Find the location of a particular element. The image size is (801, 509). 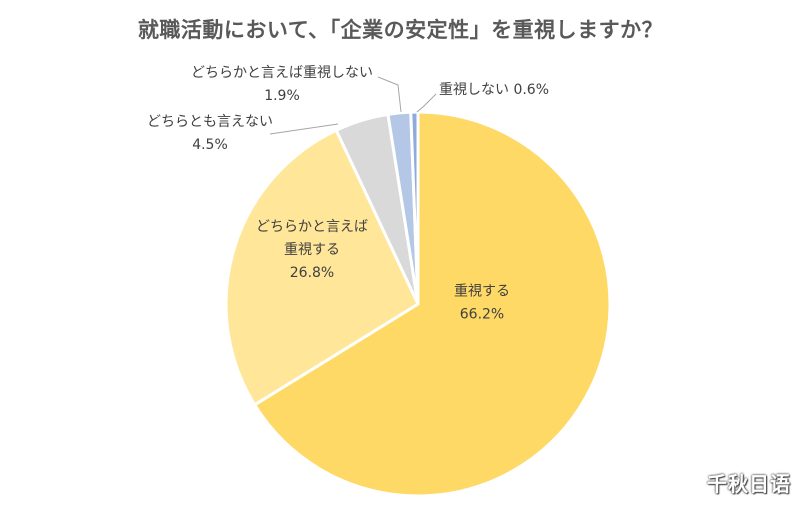

data-label-5: 重視しない 0.6% is located at coordinates (494, 90).